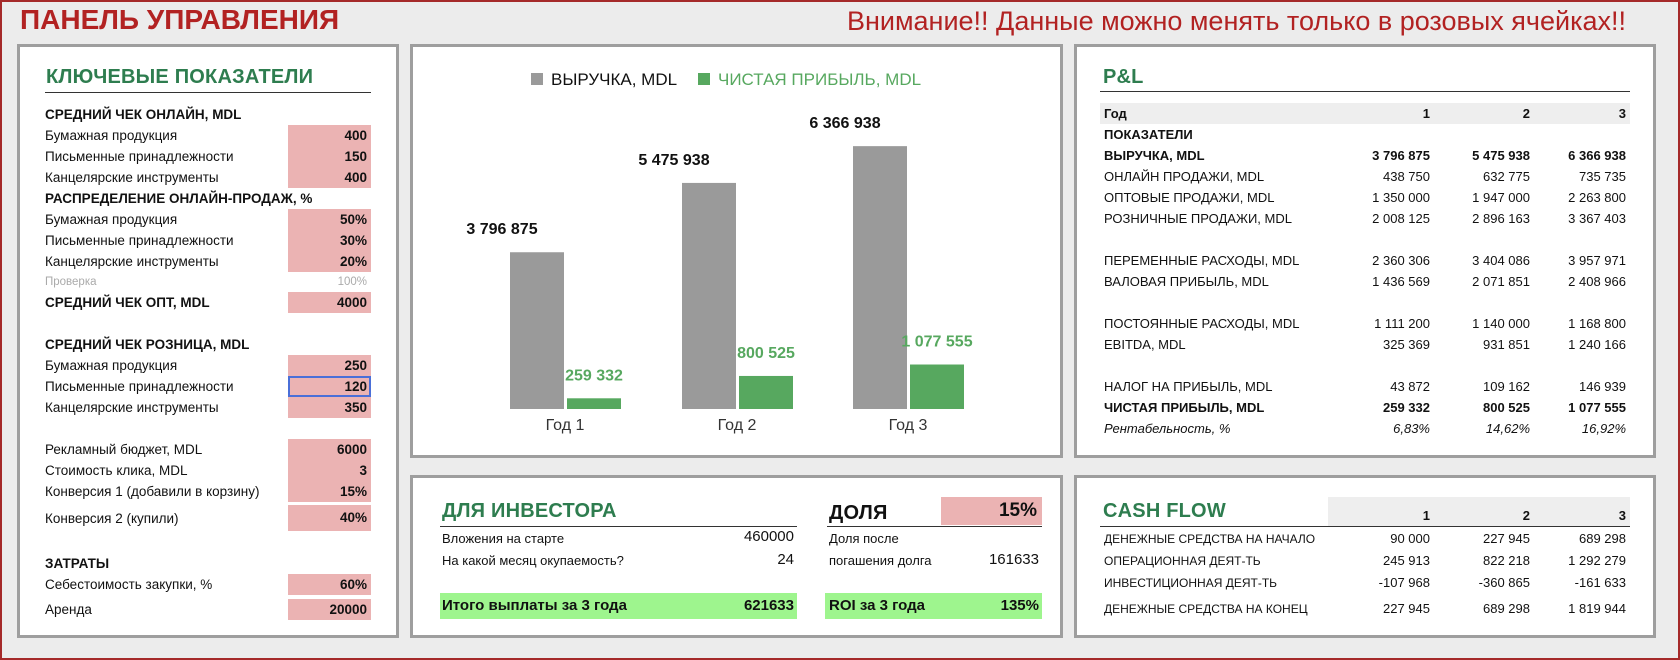 Image resolution: width=1680 pixels, height=660 pixels. What do you see at coordinates (1406, 407) in the screenshot?
I see `pl-cell-9-1: 259 332` at bounding box center [1406, 407].